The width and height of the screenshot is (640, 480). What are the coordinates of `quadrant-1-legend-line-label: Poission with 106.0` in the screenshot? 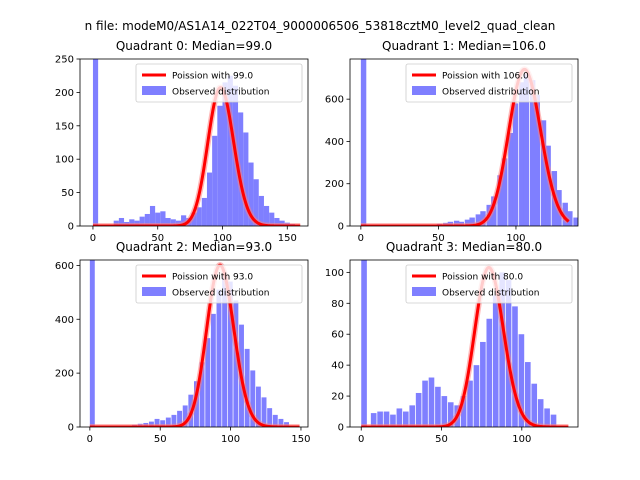 It's located at (485, 77).